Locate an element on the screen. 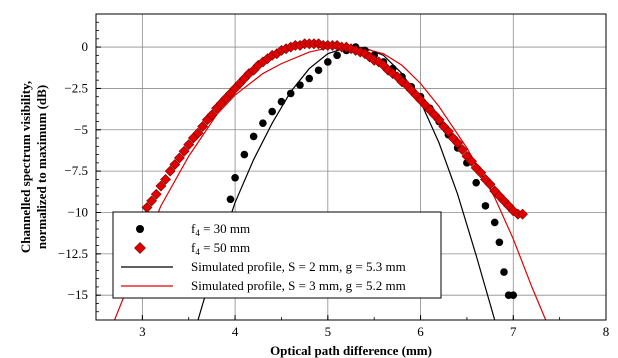 This screenshot has width=618, height=358. x-tick-labels: 3 4 5 6 7 8 is located at coordinates (374, 331).